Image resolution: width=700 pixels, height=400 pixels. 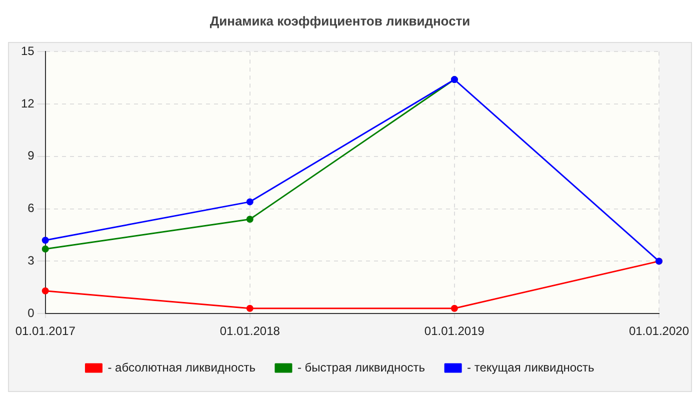 I want to click on chart-title: Динамика коэффициентов ликвидности, so click(x=340, y=20).